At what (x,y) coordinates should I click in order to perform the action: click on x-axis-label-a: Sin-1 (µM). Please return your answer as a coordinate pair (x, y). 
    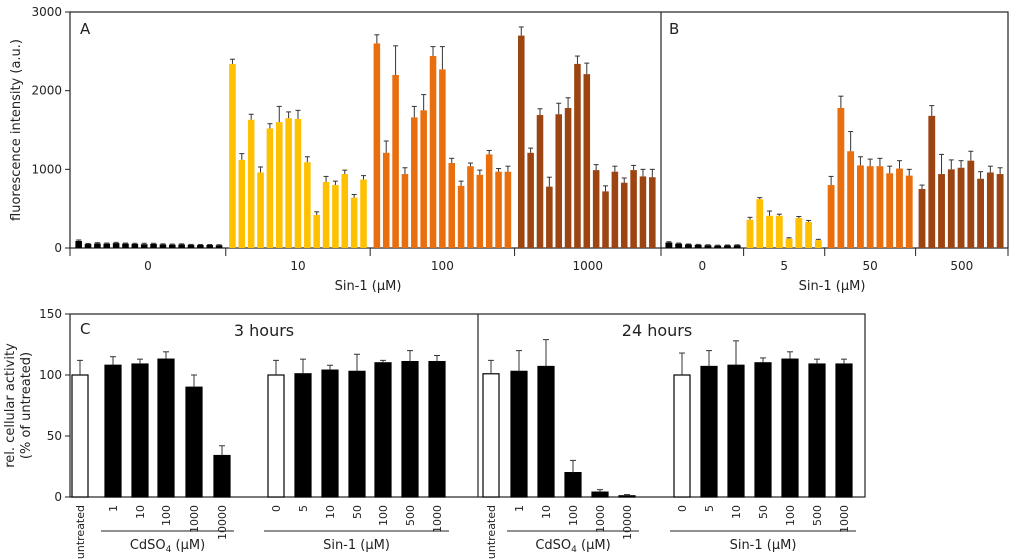
    Looking at the image, I should click on (368, 286).